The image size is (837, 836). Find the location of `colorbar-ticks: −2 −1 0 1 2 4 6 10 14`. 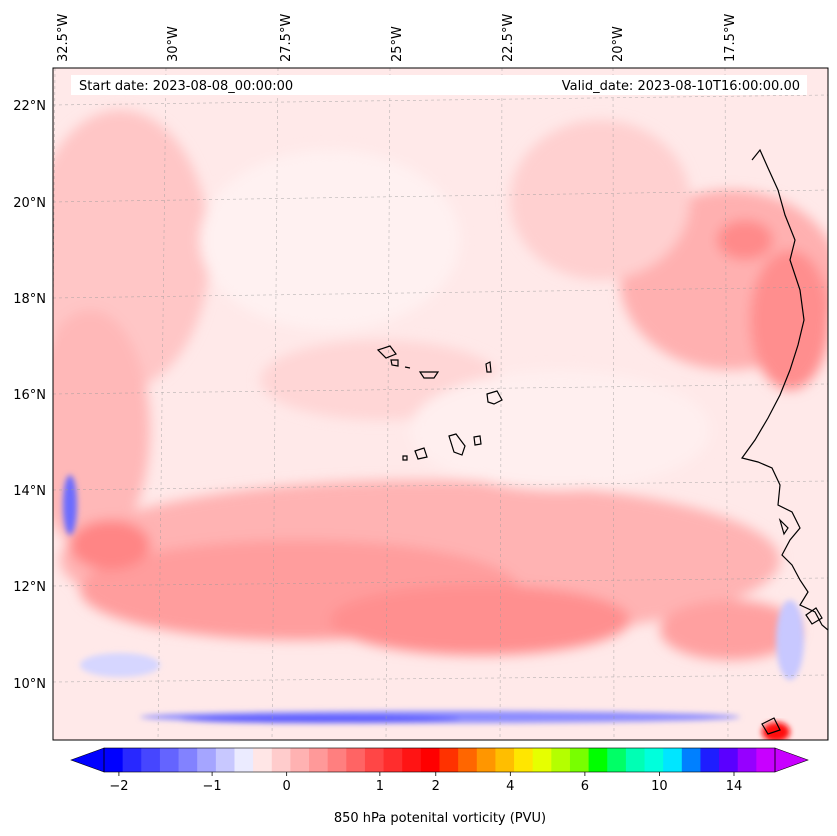

colorbar-ticks: −2 −1 0 1 2 4 6 10 14 is located at coordinates (425, 783).